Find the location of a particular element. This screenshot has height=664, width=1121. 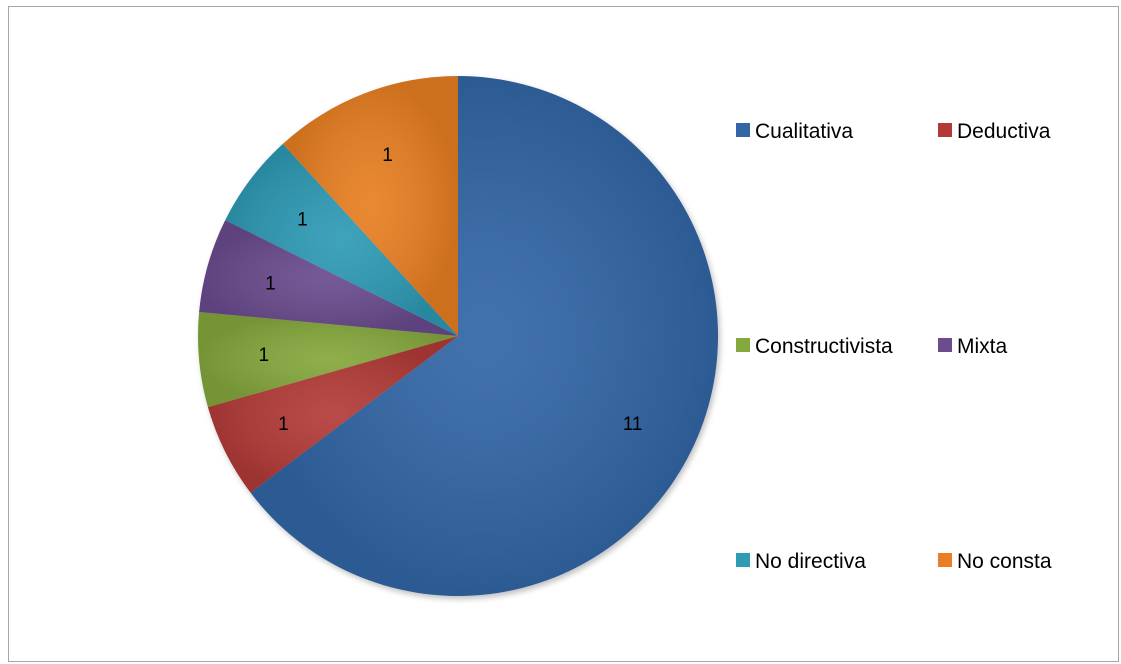

legend-item-no-consta: No consta is located at coordinates (995, 561).